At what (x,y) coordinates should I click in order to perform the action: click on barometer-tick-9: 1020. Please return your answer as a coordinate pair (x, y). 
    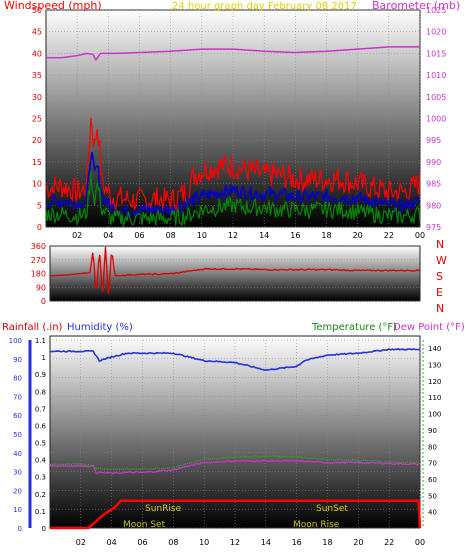
    Looking at the image, I should click on (436, 32).